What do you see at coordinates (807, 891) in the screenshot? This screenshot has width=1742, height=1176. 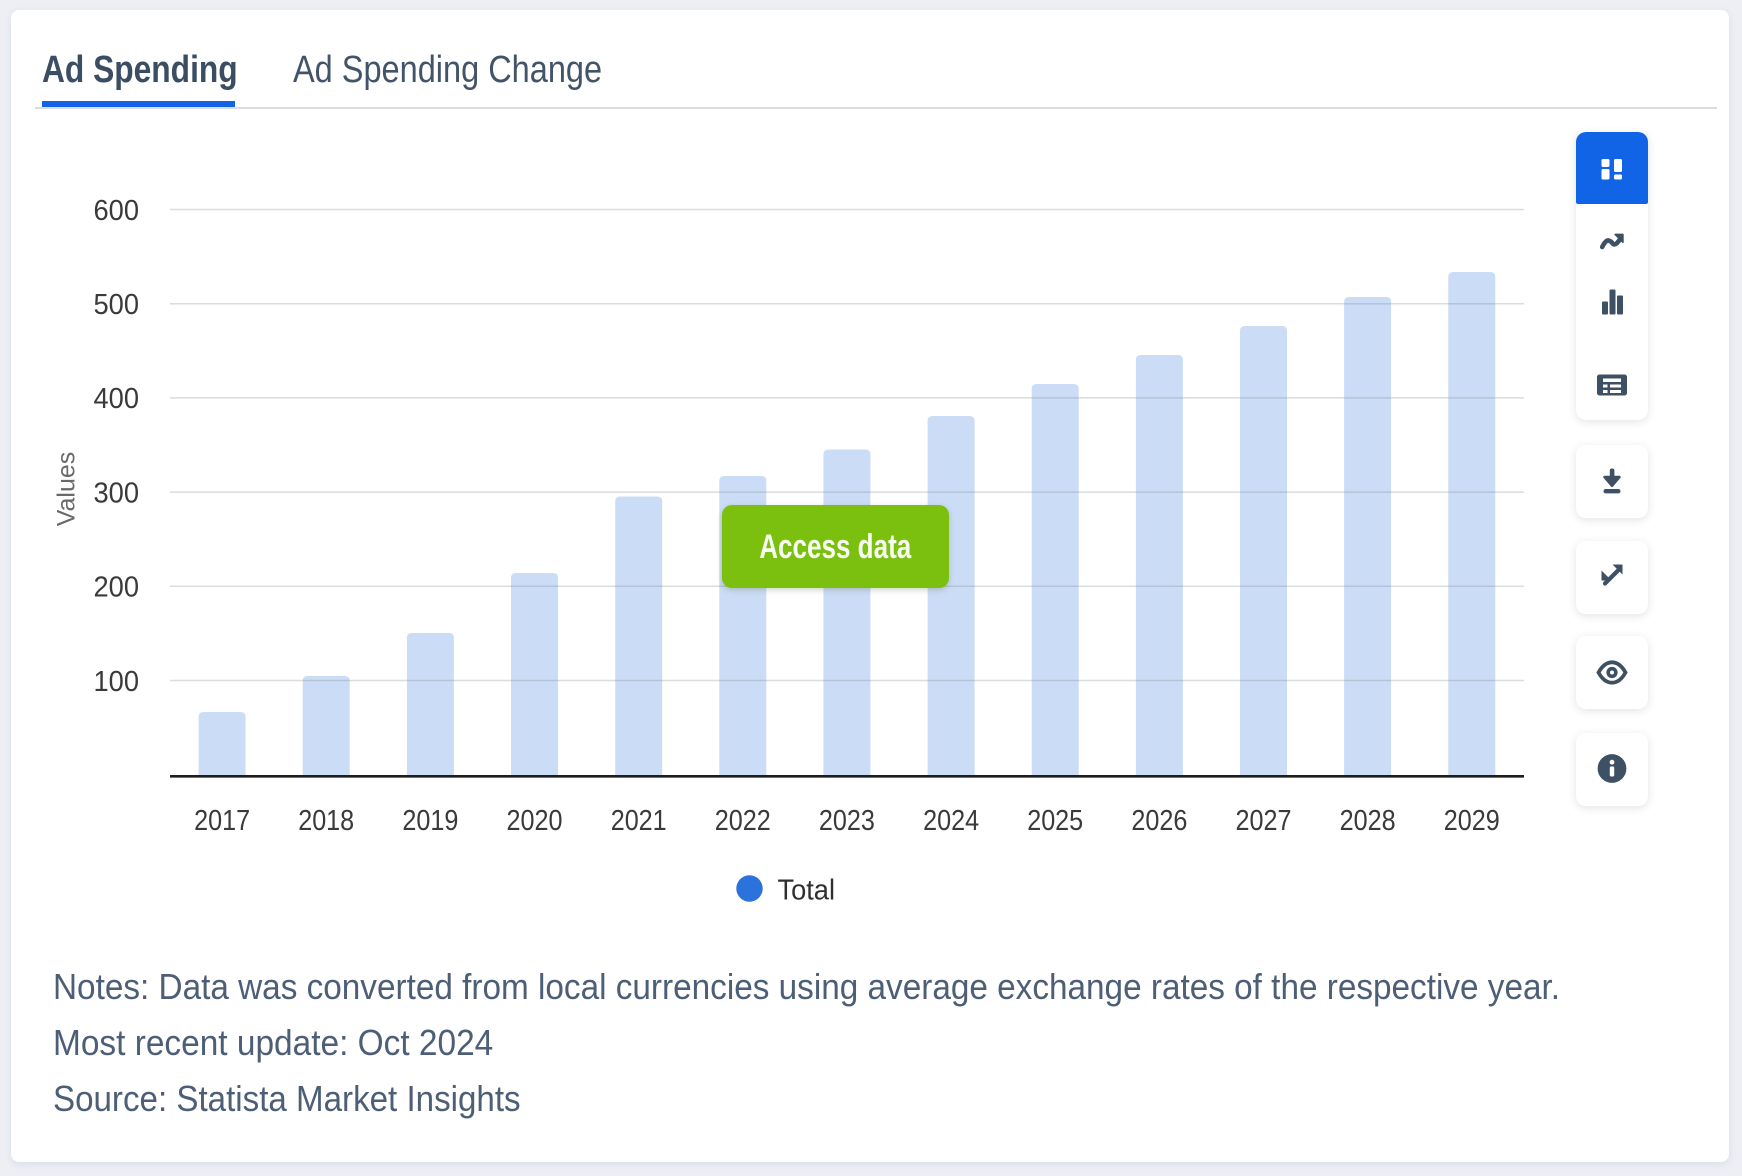 I see `svg-text: Total` at bounding box center [807, 891].